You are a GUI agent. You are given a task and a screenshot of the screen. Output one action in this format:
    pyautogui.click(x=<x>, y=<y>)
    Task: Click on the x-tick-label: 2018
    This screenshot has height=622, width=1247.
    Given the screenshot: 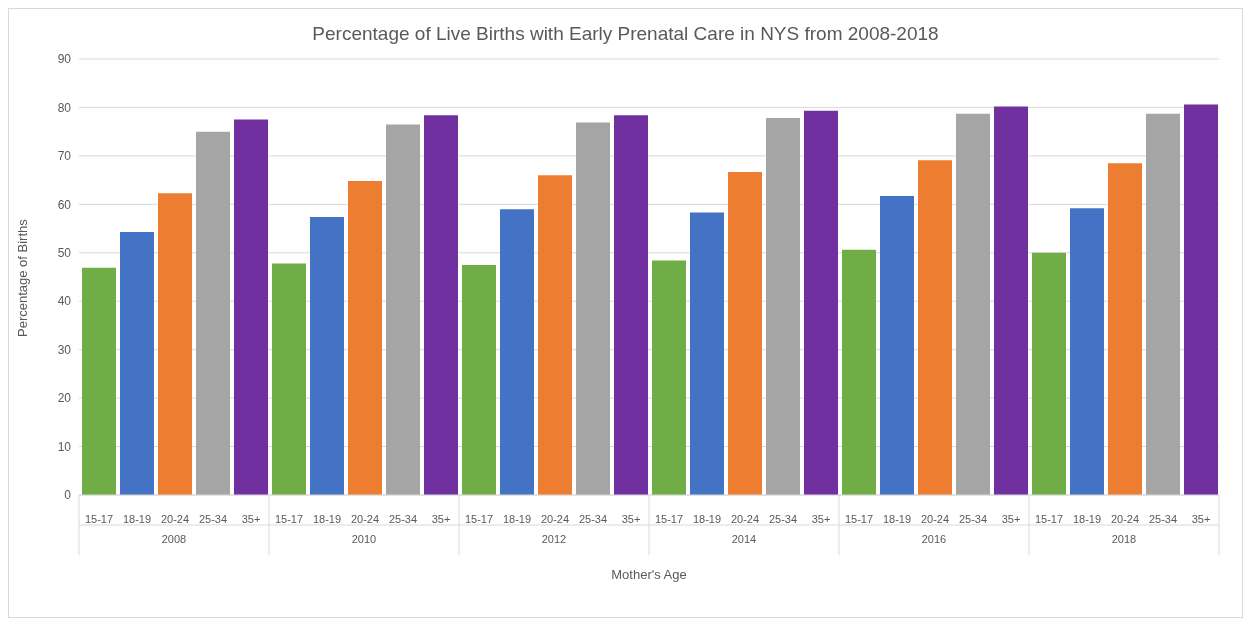 What is the action you would take?
    pyautogui.click(x=1124, y=539)
    